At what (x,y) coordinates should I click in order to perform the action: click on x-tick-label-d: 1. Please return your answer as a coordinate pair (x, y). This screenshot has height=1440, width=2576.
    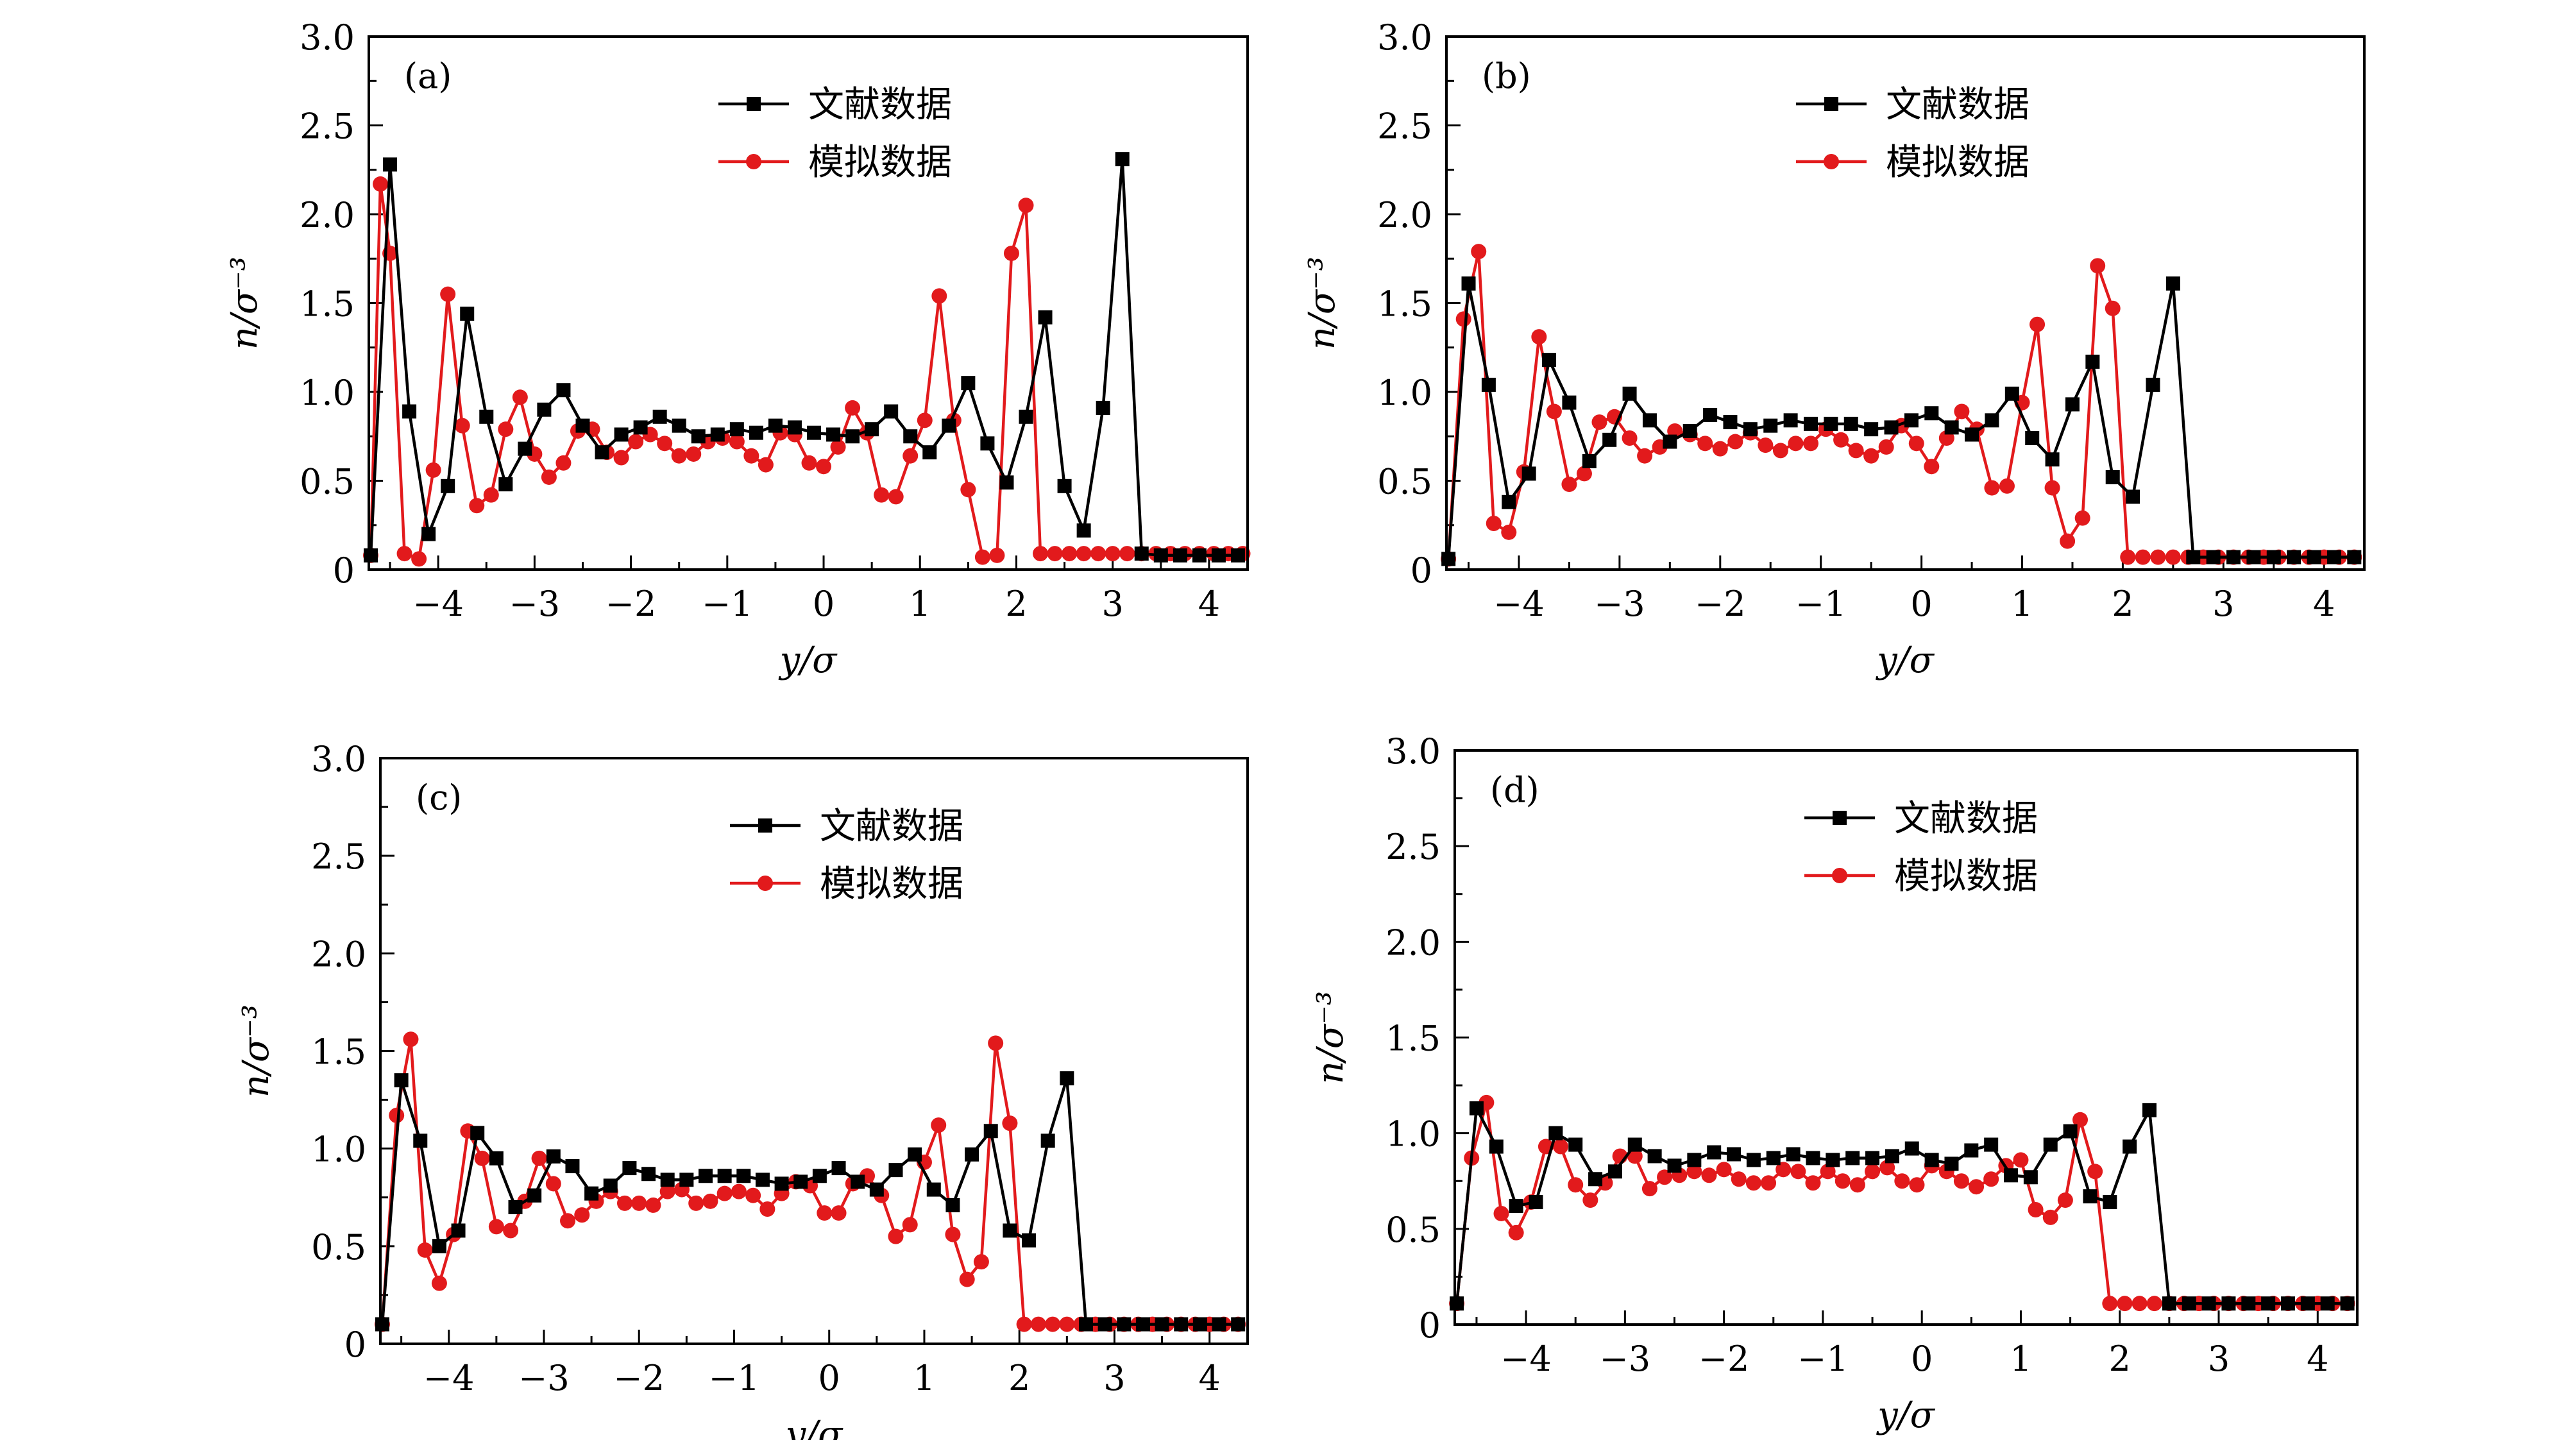
    Looking at the image, I should click on (2020, 1359).